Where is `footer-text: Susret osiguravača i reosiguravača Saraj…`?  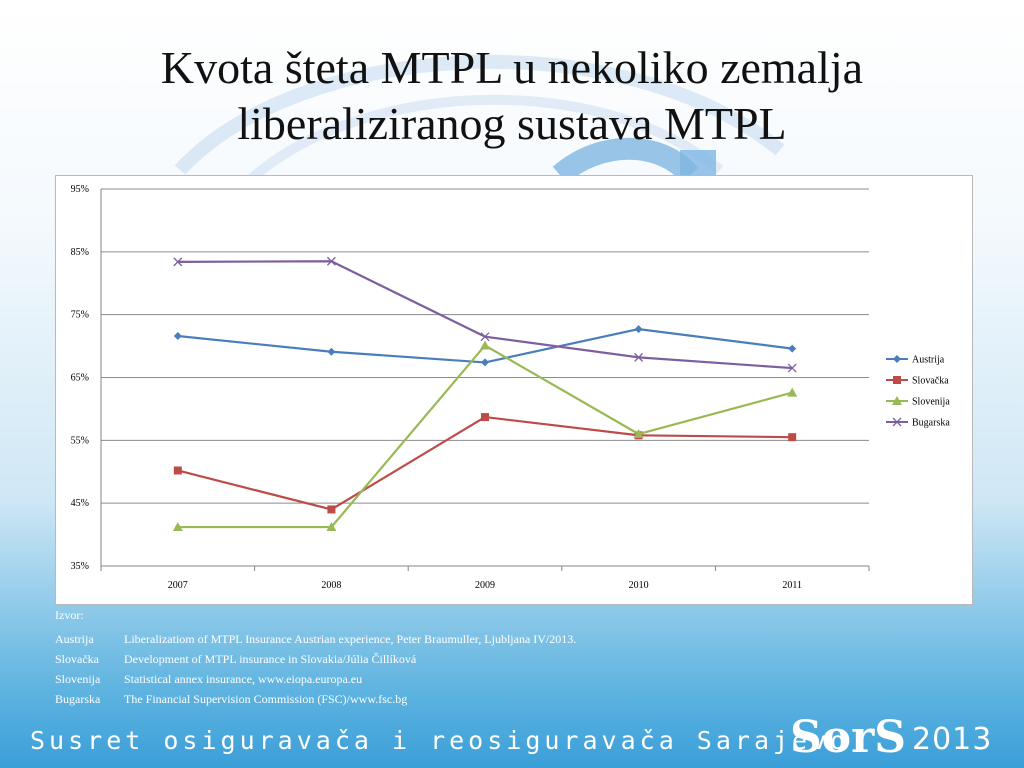
footer-text: Susret osiguravača i reosiguravača Saraj… is located at coordinates (440, 740).